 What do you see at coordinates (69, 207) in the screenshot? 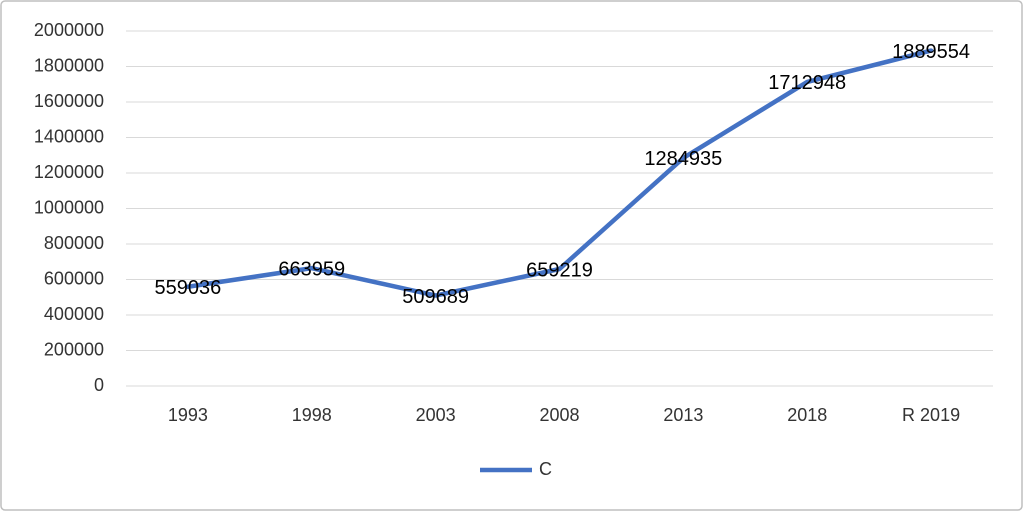
I see `y-tick-label: 1000000` at bounding box center [69, 207].